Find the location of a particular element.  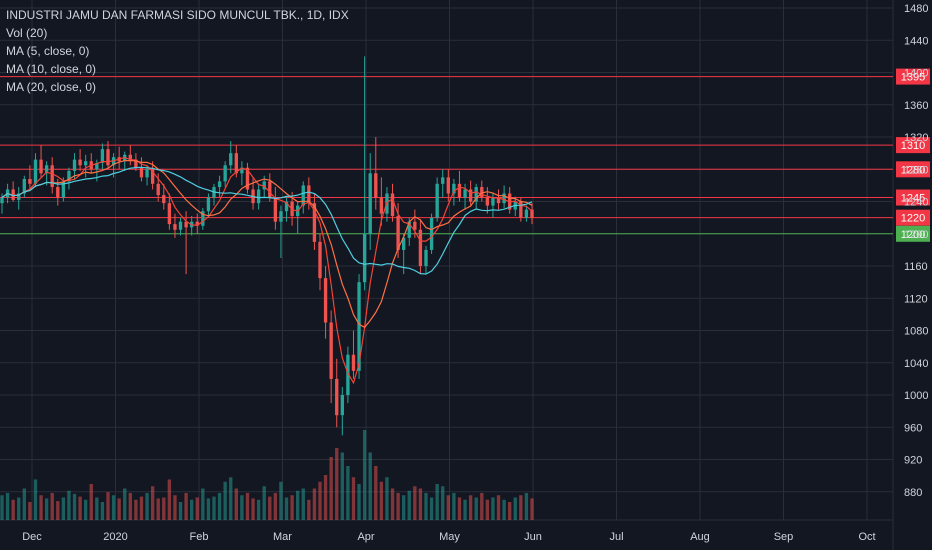

time-axis: Dec 2020 Feb Mar Apr May Jun Jul Aug Sep Oct is located at coordinates (448, 537).